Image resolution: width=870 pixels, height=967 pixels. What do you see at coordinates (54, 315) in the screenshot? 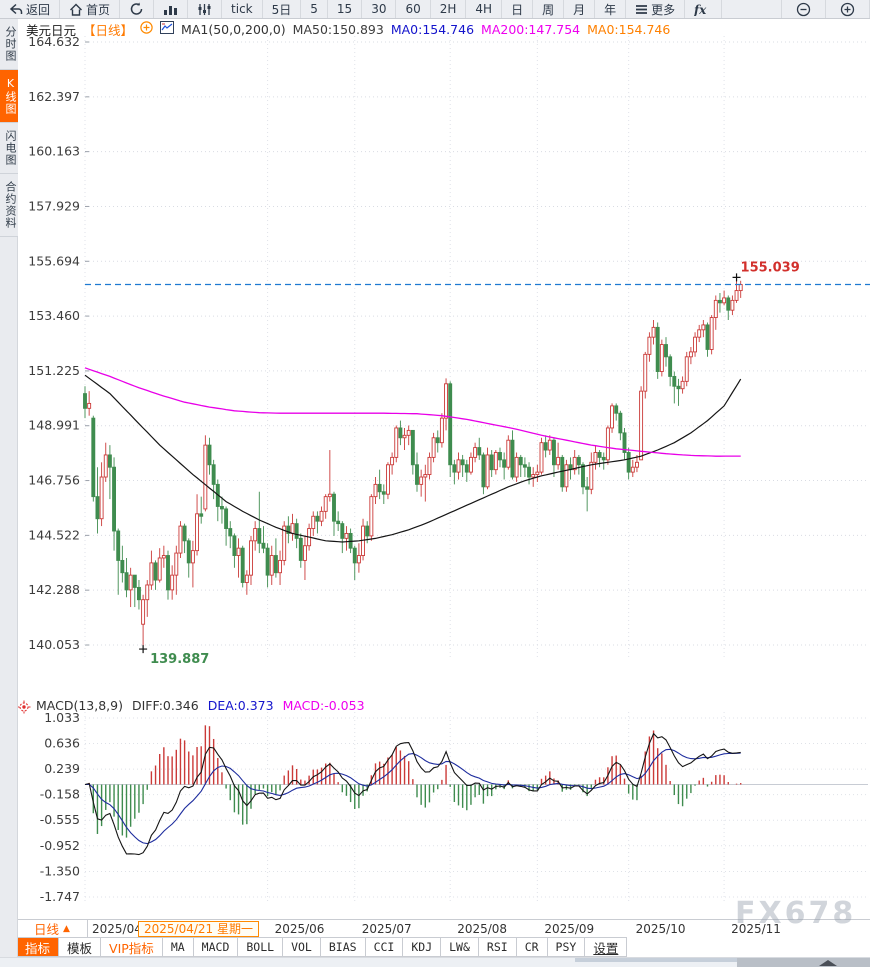
I see `svg-text: 153.460` at bounding box center [54, 315].